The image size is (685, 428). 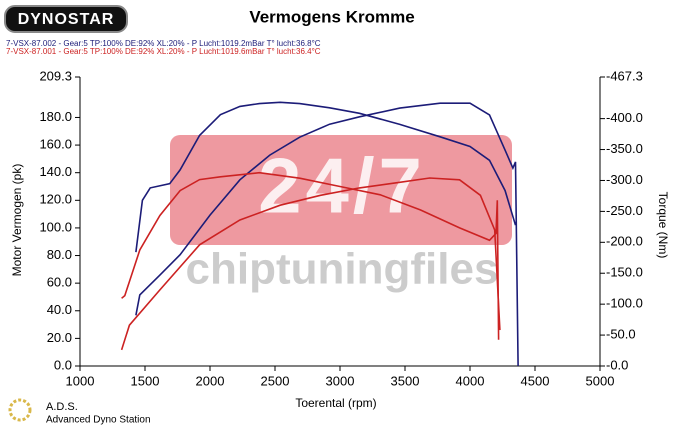 What do you see at coordinates (63, 364) in the screenshot?
I see `y-tick-label: 0.0` at bounding box center [63, 364].